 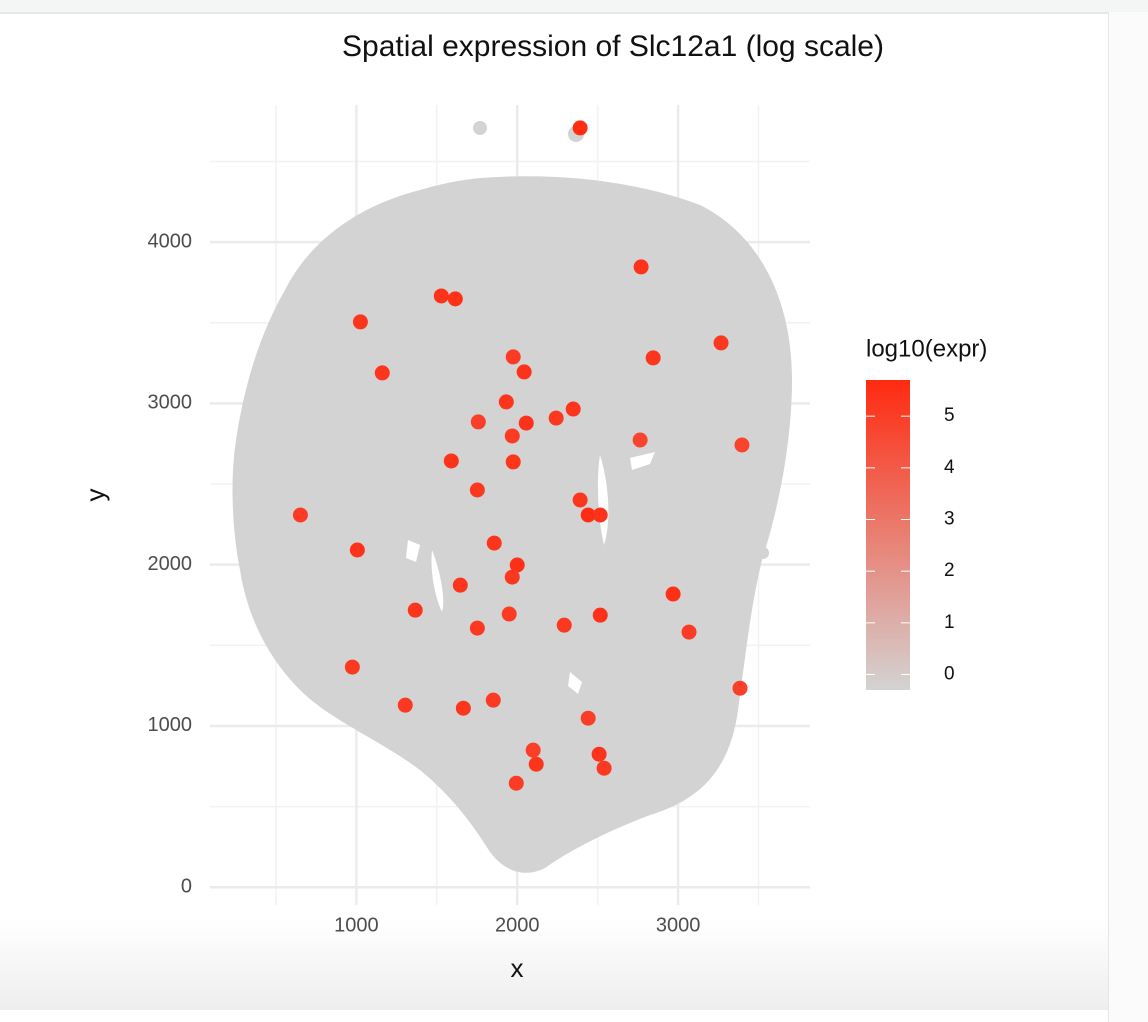 I want to click on y-tick-label: 3000, so click(x=170, y=403).